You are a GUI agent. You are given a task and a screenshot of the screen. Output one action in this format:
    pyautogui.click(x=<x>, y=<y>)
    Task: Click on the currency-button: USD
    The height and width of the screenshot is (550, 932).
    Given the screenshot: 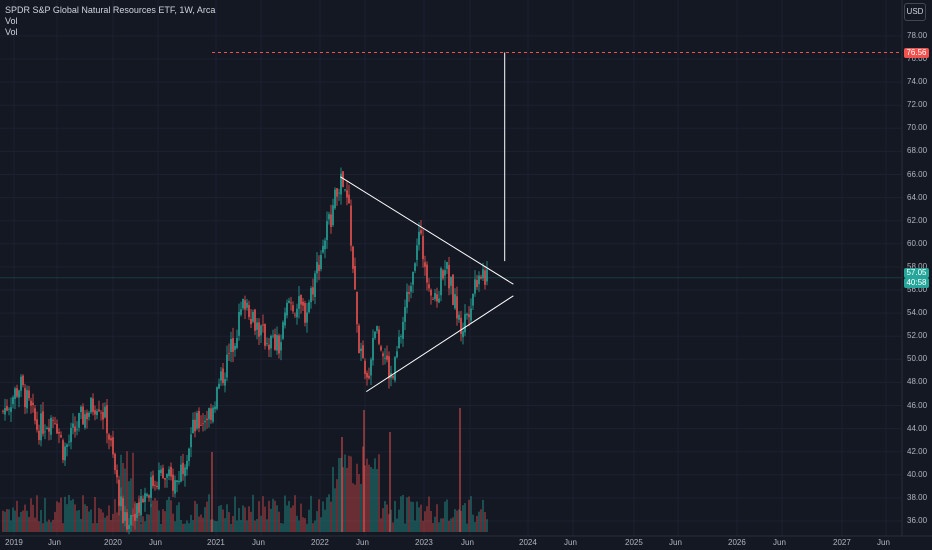 What is the action you would take?
    pyautogui.click(x=915, y=12)
    